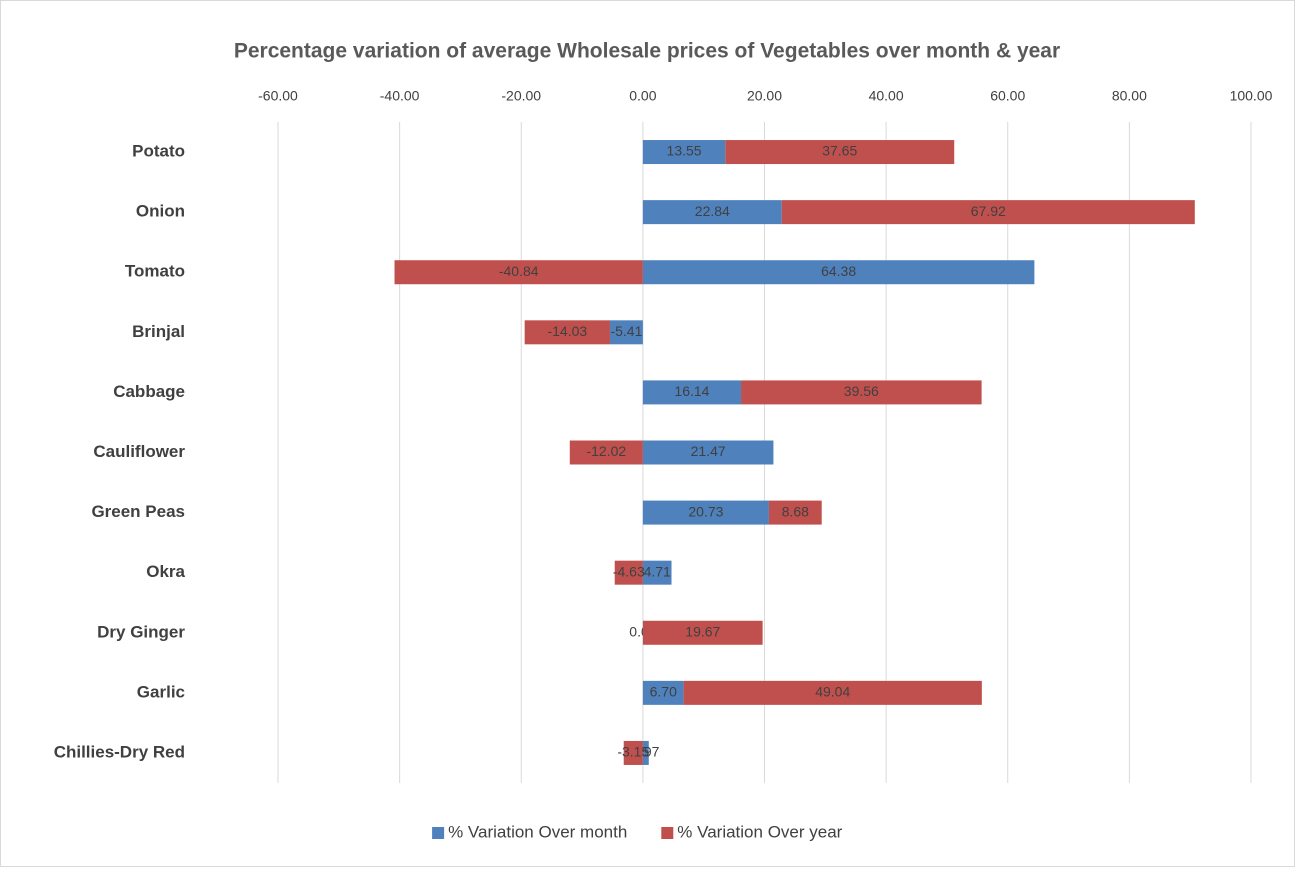 This screenshot has width=1295, height=872. What do you see at coordinates (712, 211) in the screenshot?
I see `data-label: 22.84` at bounding box center [712, 211].